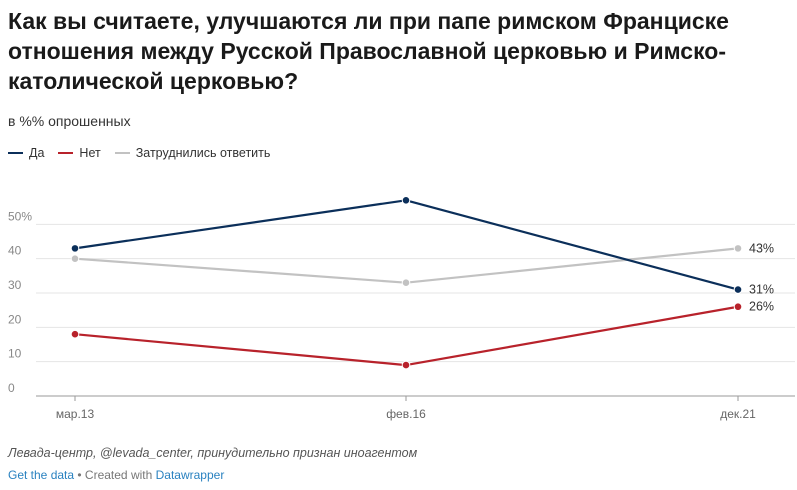 The image size is (797, 490). Describe the element at coordinates (26, 153) in the screenshot. I see `legend-item-yes: Да` at that location.